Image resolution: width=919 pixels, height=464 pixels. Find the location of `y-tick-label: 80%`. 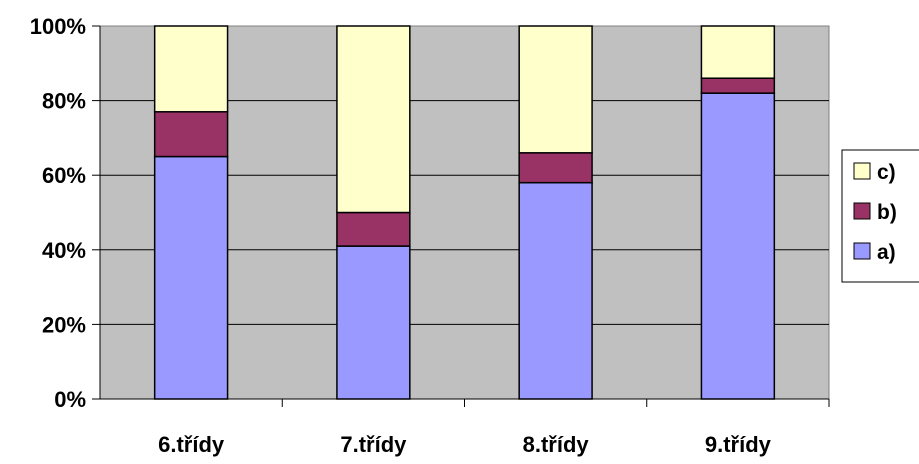

y-tick-label: 80% is located at coordinates (64, 101).